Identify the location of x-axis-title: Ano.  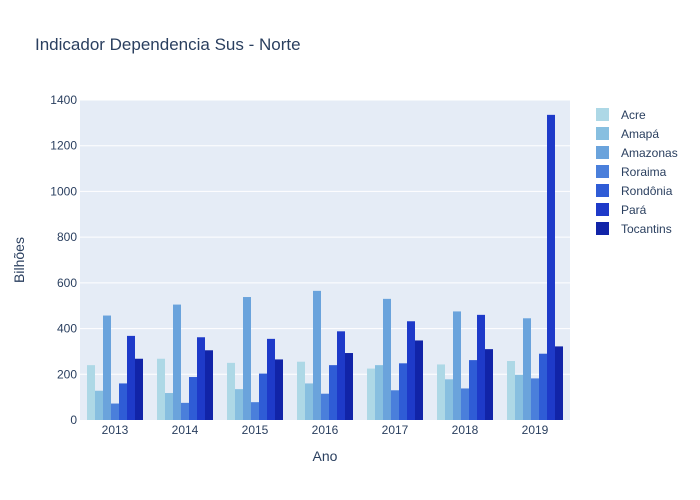
(325, 456).